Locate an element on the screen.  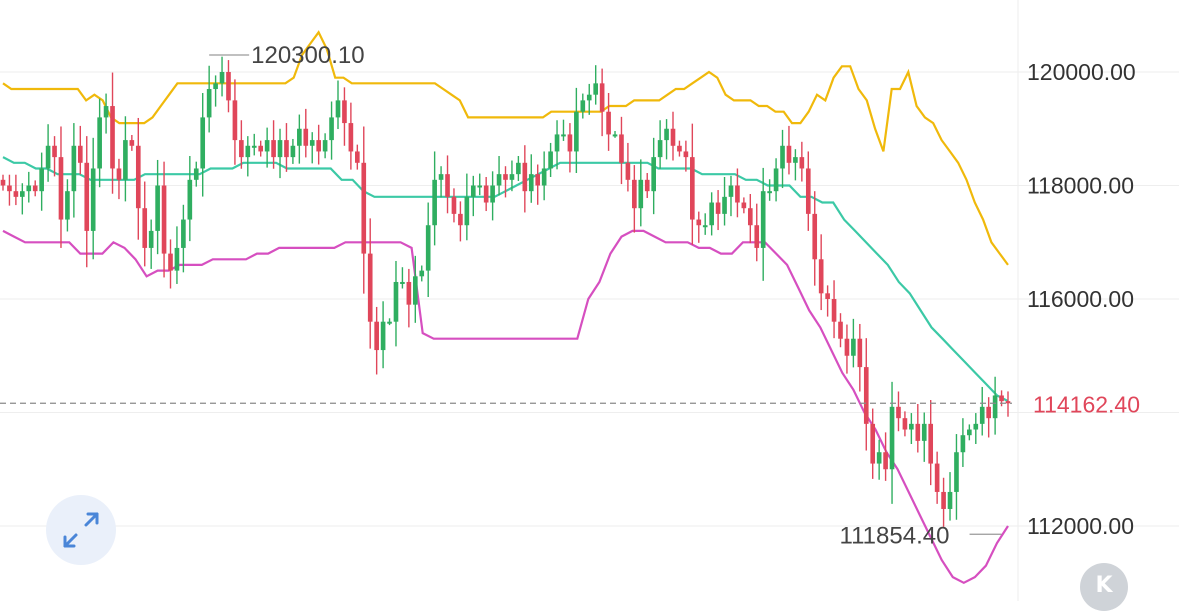
k-icon: K is located at coordinates (1104, 585).